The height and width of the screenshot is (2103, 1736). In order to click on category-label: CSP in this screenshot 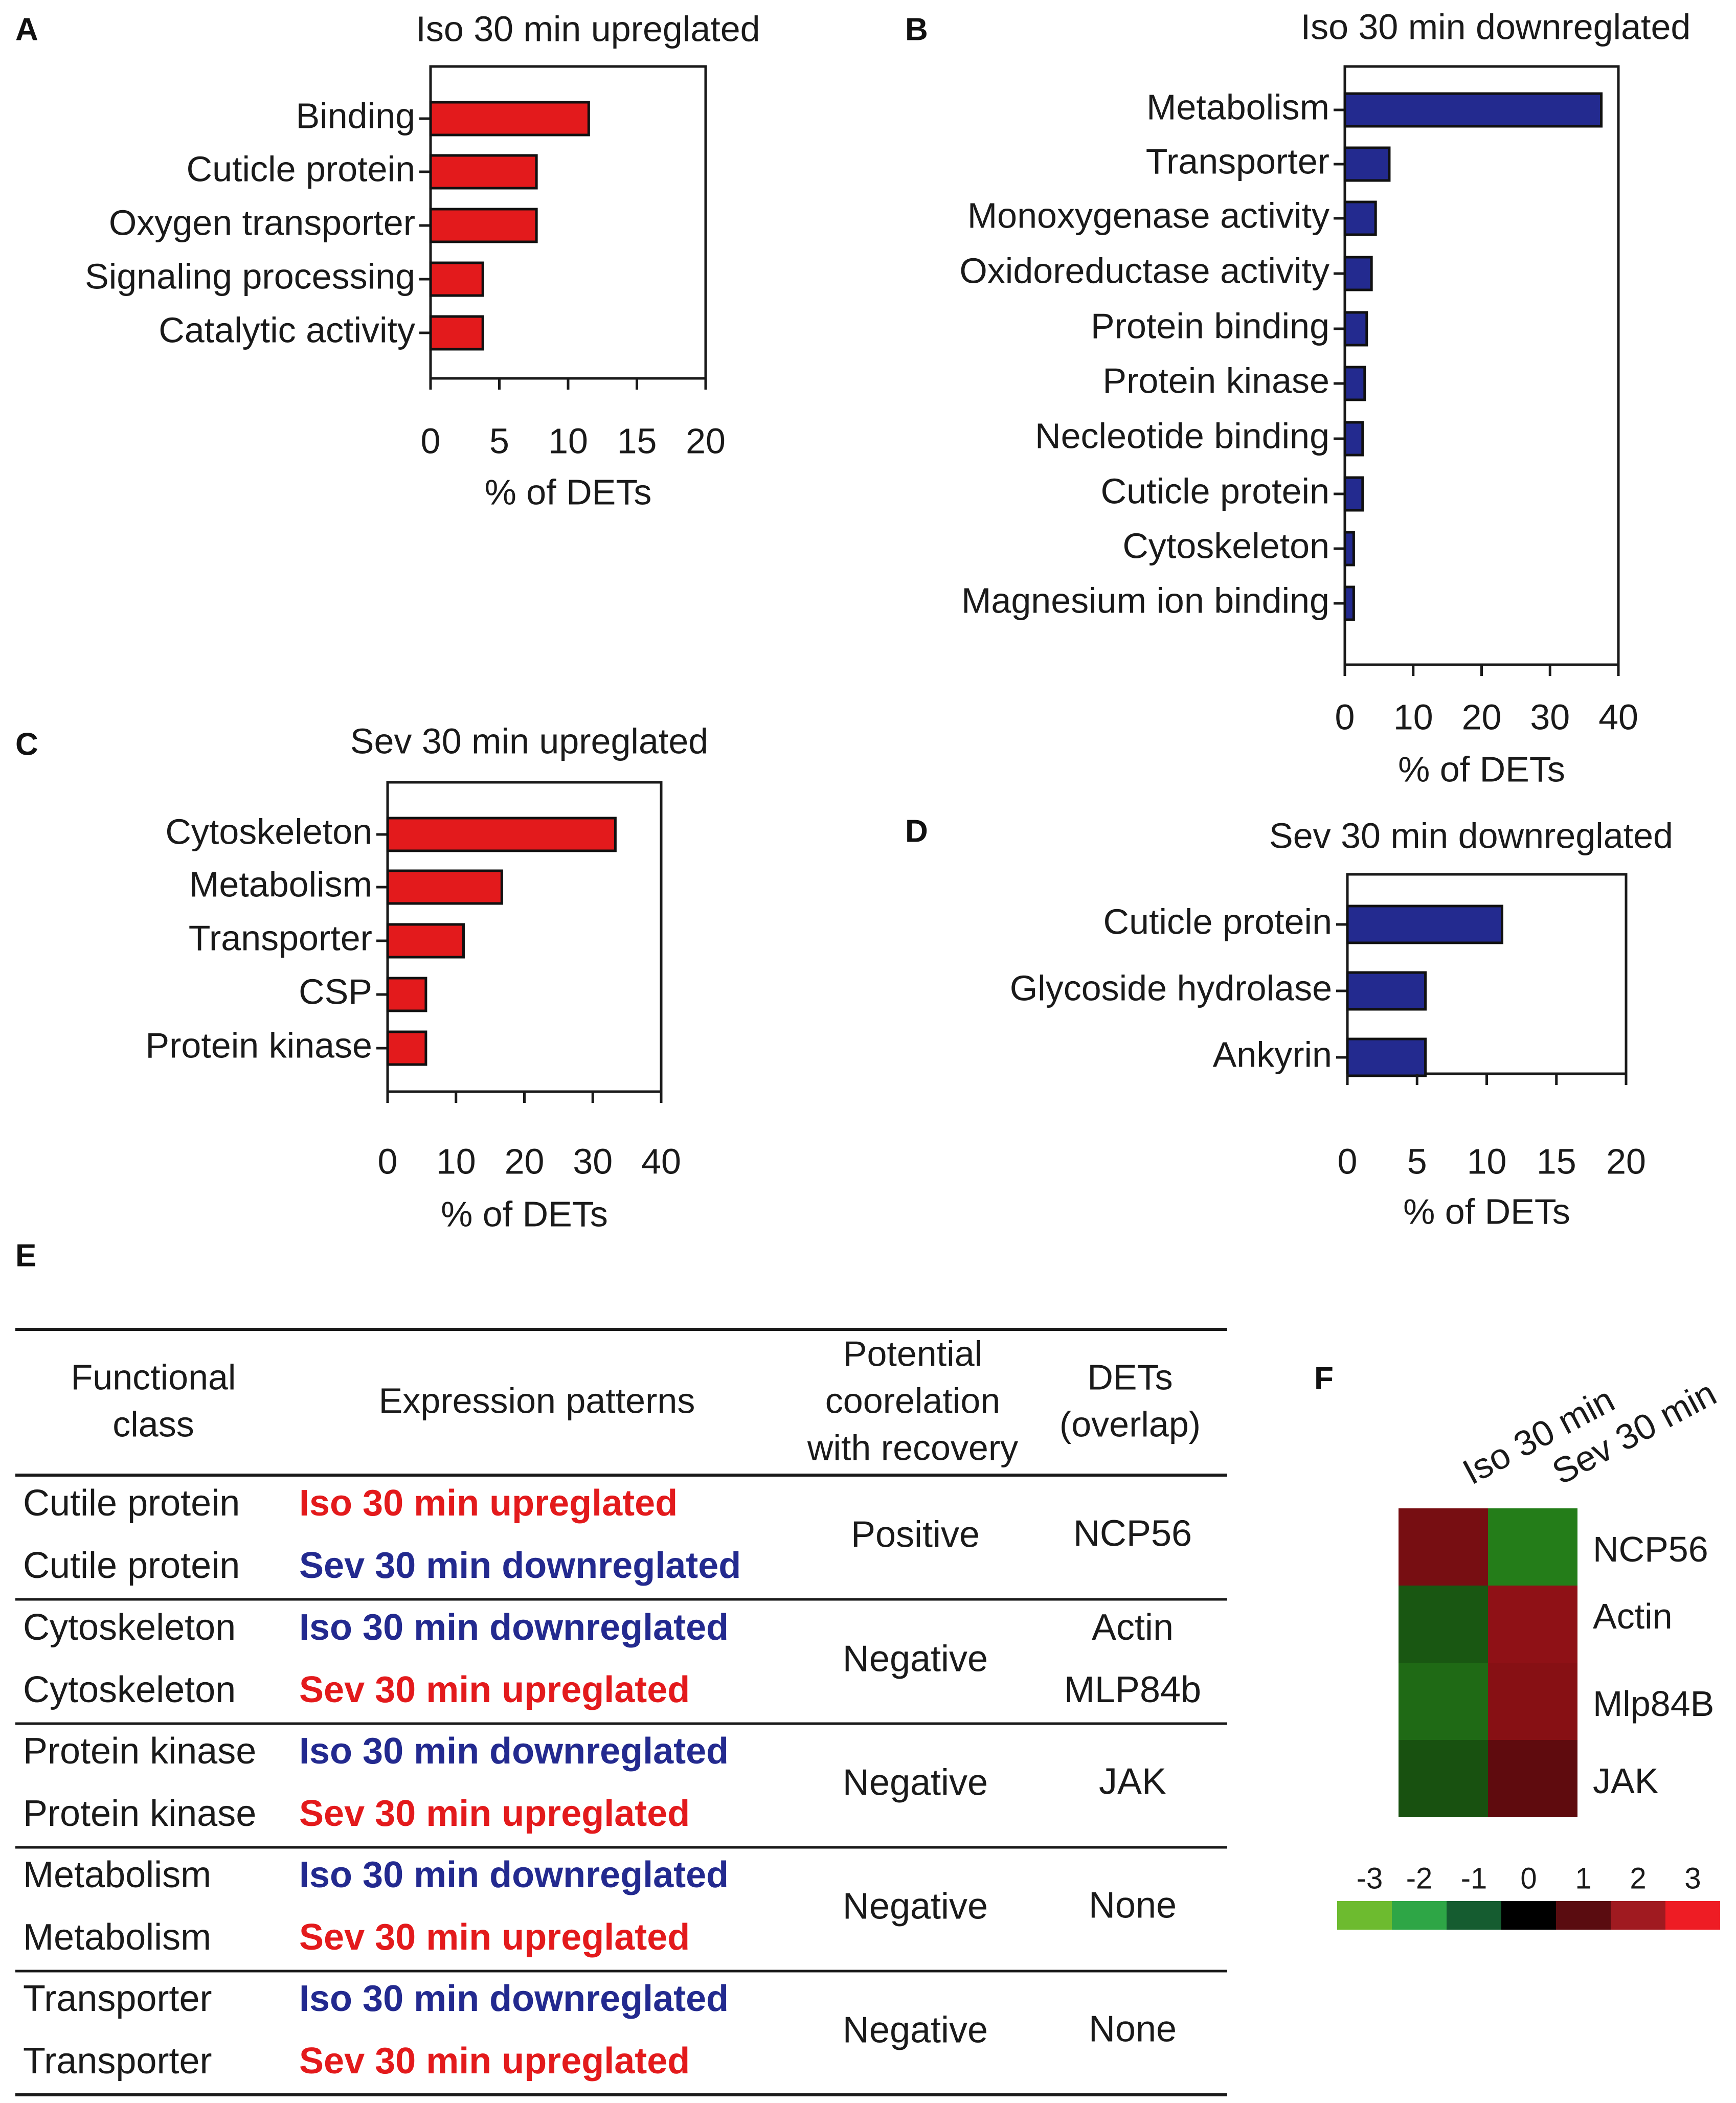, I will do `click(335, 991)`.